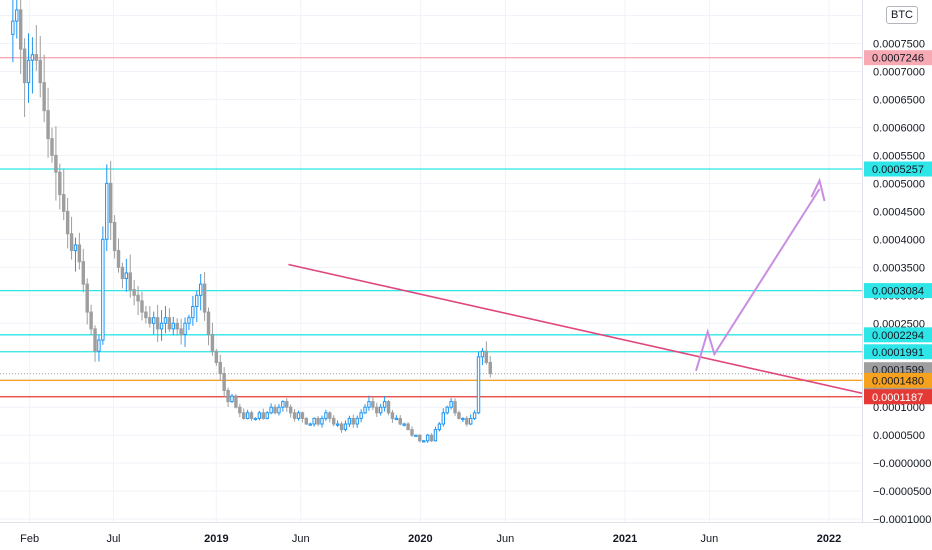 The image size is (932, 550). I want to click on y-tick-label: 0.0002500, so click(899, 324).